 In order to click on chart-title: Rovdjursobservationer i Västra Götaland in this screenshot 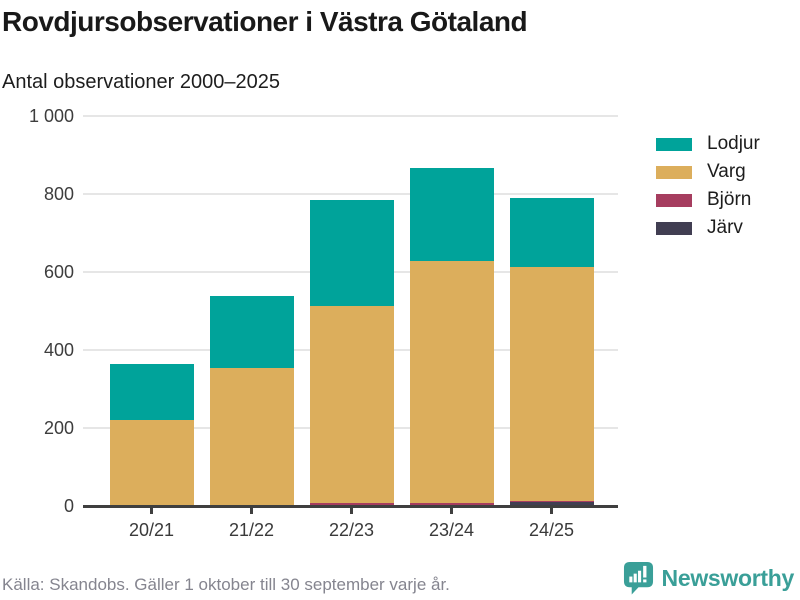, I will do `click(265, 21)`.